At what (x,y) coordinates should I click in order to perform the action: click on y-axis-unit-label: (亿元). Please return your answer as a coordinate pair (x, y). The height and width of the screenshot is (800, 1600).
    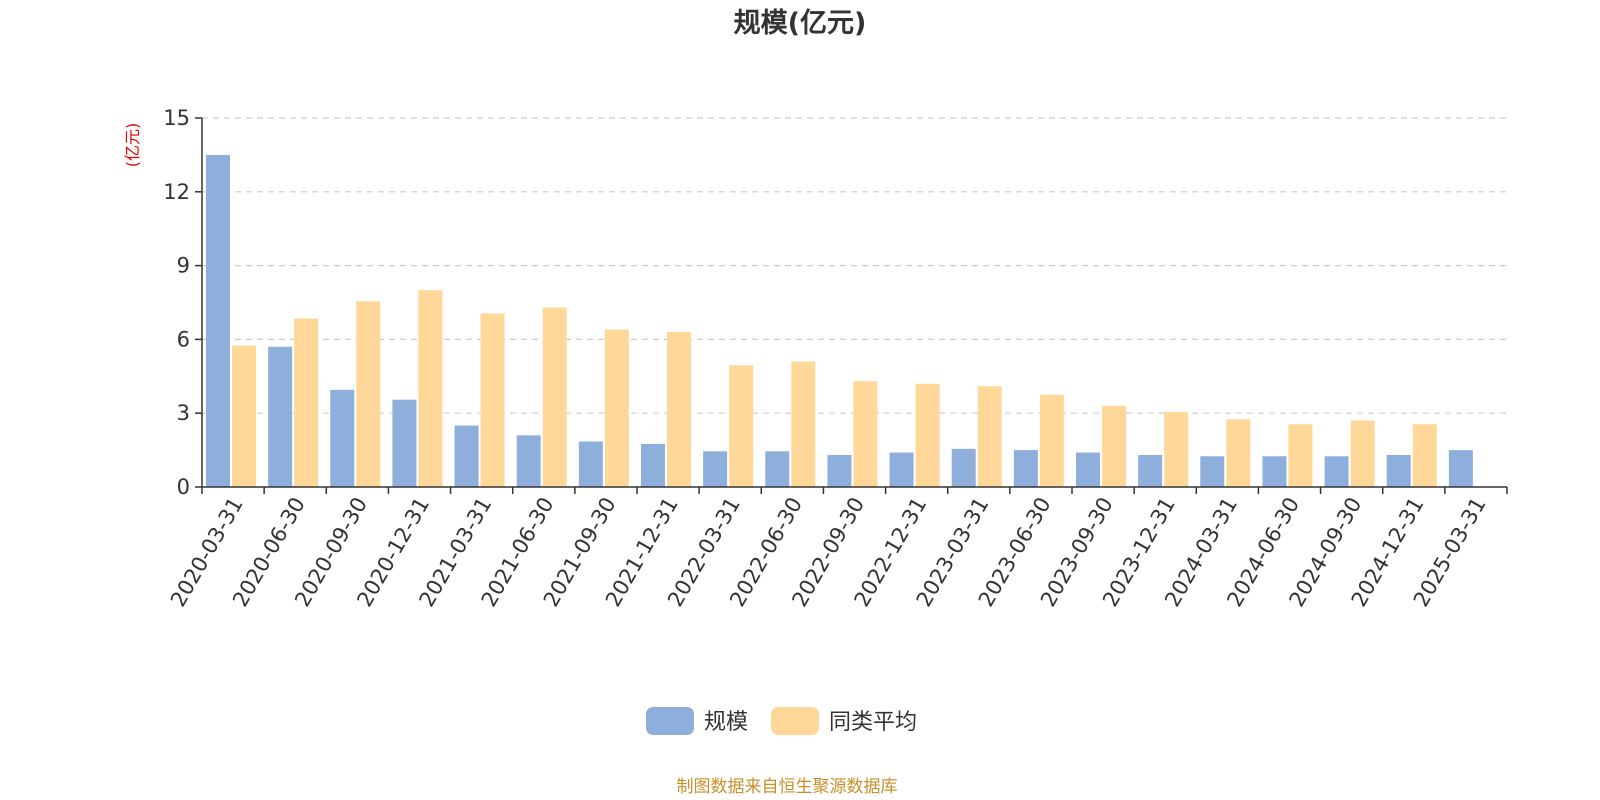
    Looking at the image, I should click on (132, 145).